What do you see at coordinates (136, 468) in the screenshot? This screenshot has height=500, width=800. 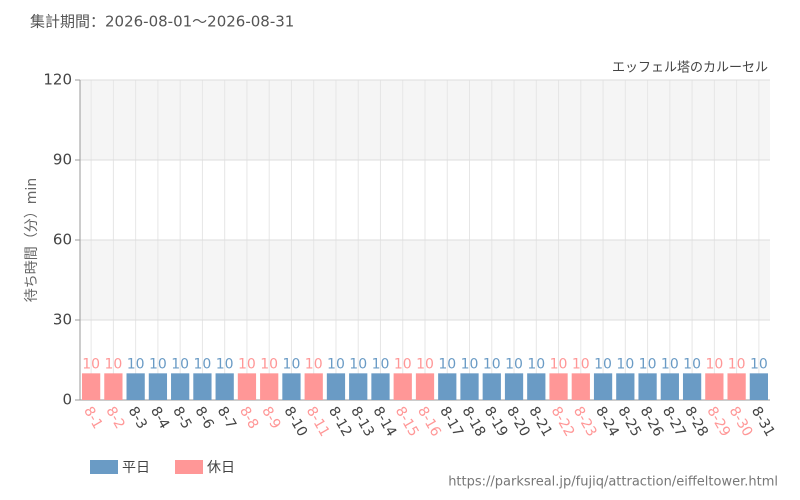 I see `legend-label: 平日` at bounding box center [136, 468].